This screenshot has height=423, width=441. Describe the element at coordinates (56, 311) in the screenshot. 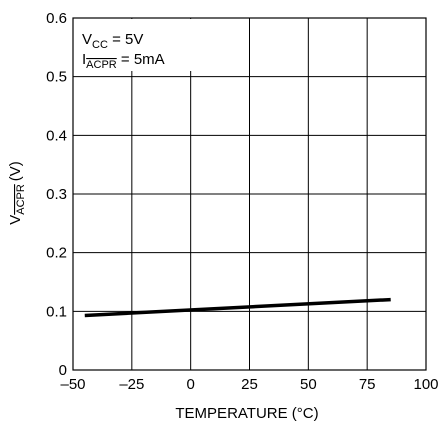

I see `y-tick-label: 0.1` at that location.